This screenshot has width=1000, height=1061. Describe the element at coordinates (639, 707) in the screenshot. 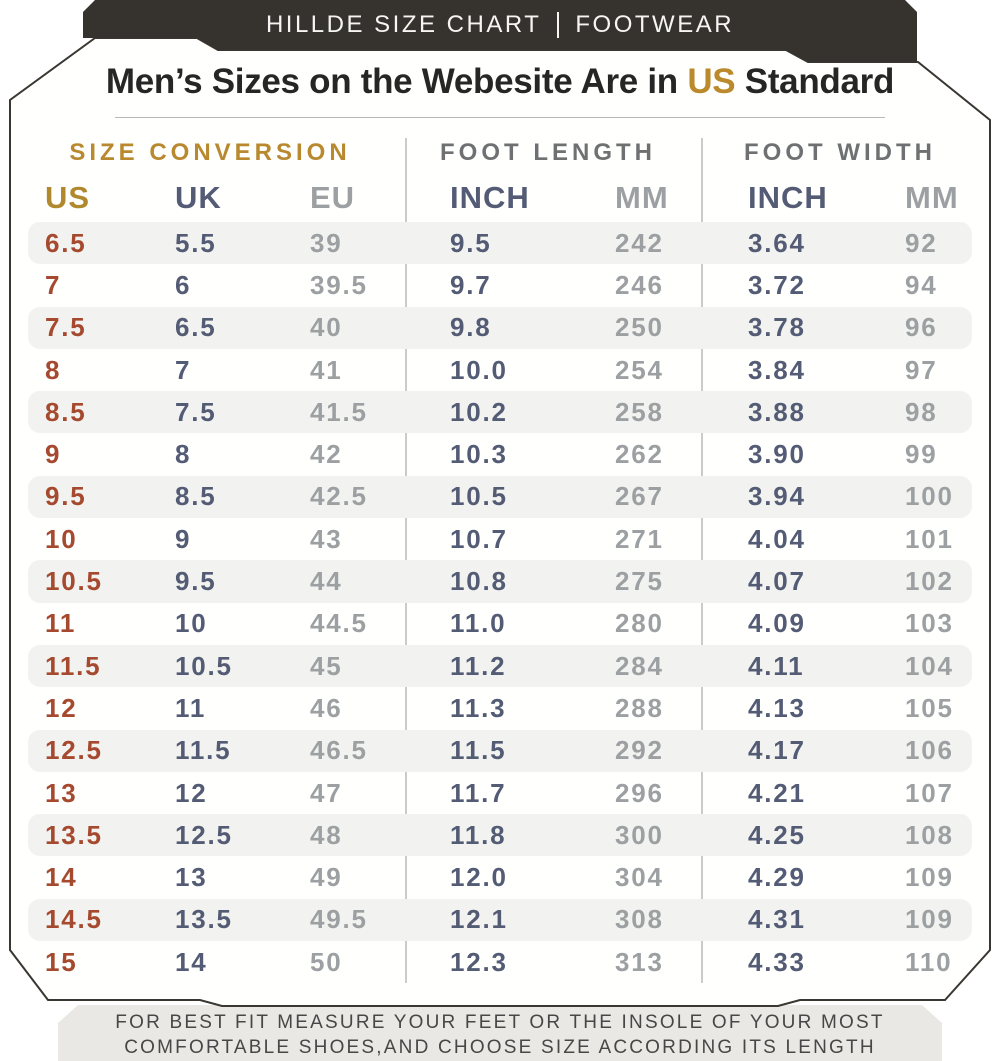

I see `cell-length-mm: 288` at that location.